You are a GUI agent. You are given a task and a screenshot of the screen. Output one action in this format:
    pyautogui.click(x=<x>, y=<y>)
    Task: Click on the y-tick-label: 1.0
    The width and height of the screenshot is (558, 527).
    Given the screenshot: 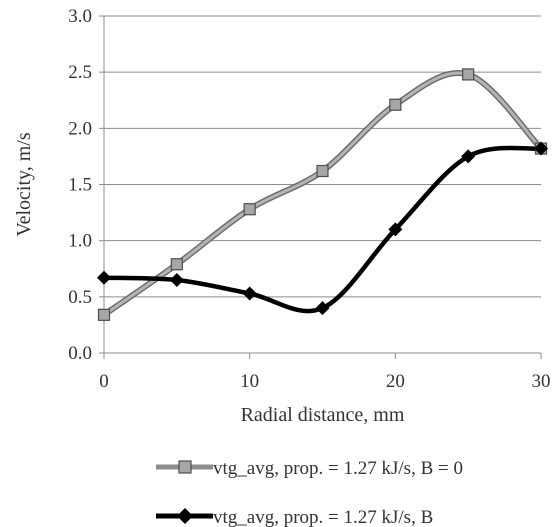 What is the action you would take?
    pyautogui.click(x=80, y=241)
    